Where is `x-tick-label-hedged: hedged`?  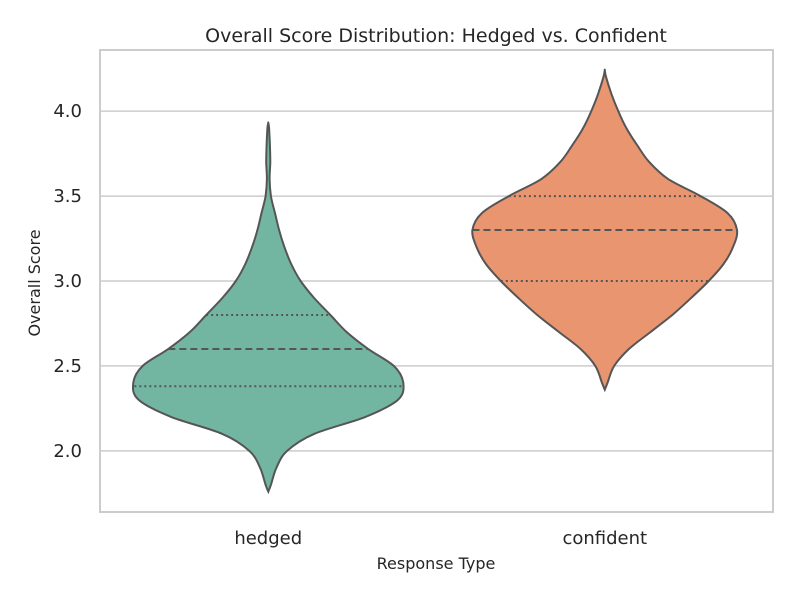
x-tick-label-hedged: hedged is located at coordinates (268, 538).